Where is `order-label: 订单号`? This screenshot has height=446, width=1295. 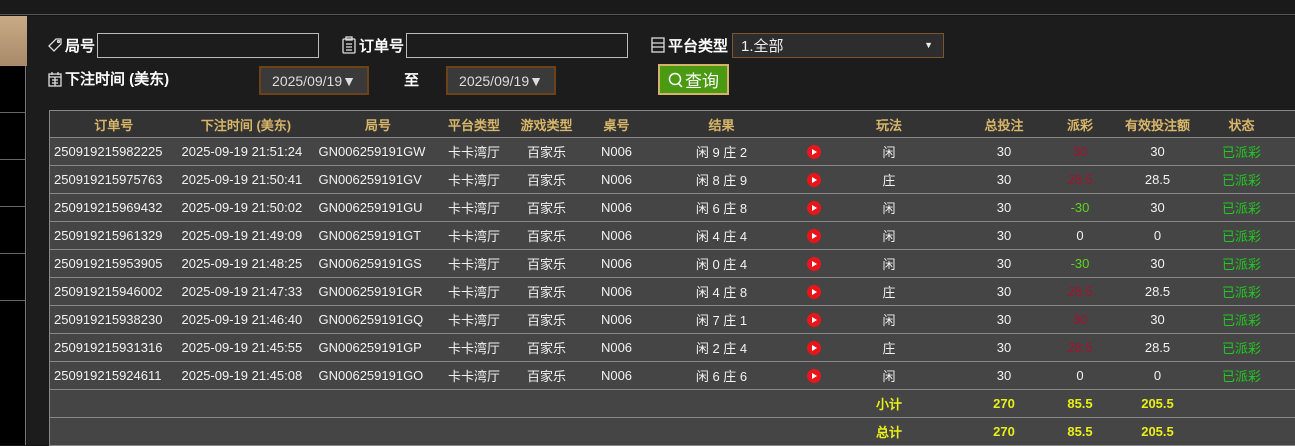
order-label: 订单号 is located at coordinates (381, 45).